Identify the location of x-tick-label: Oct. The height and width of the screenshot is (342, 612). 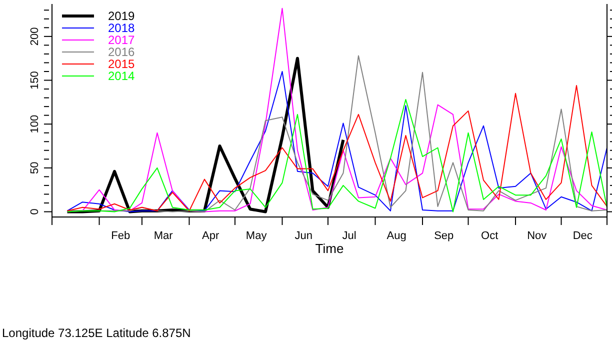
(489, 236).